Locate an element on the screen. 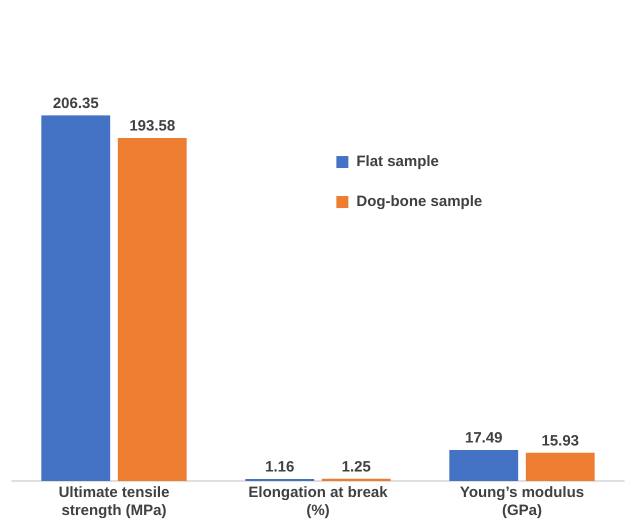  data-label: 193.58 is located at coordinates (152, 126).